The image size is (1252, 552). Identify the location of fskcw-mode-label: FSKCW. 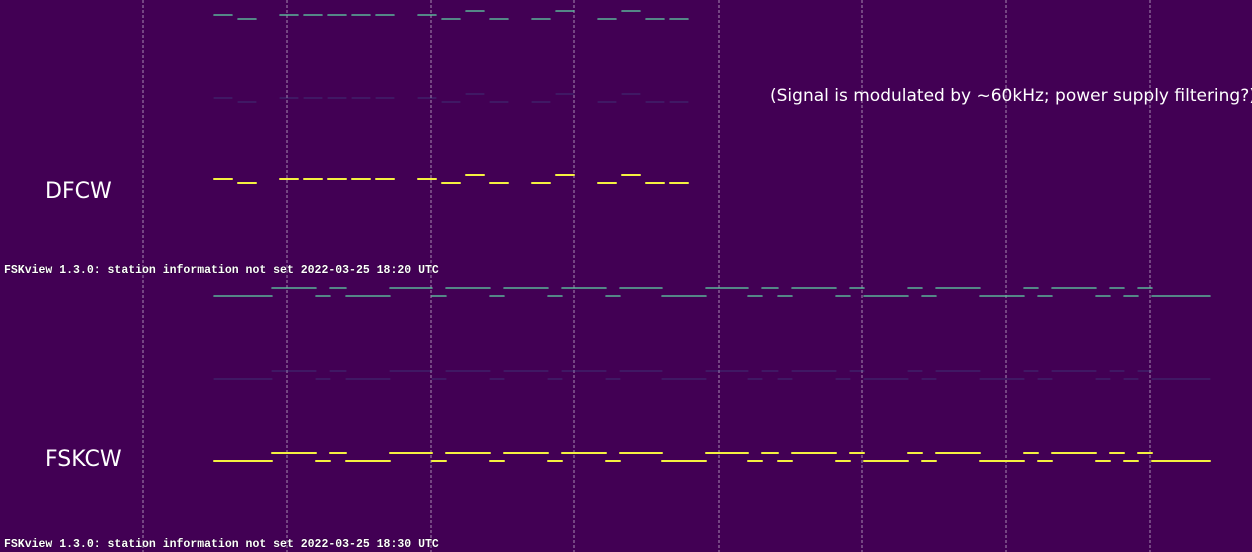
(83, 459).